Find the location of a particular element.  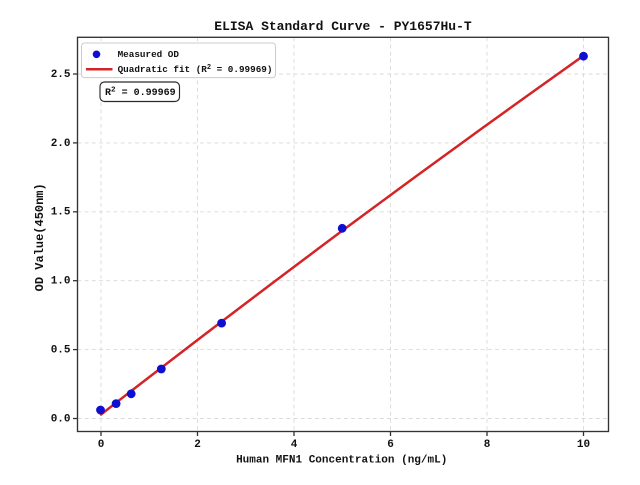

svg-text: 6 is located at coordinates (390, 445).